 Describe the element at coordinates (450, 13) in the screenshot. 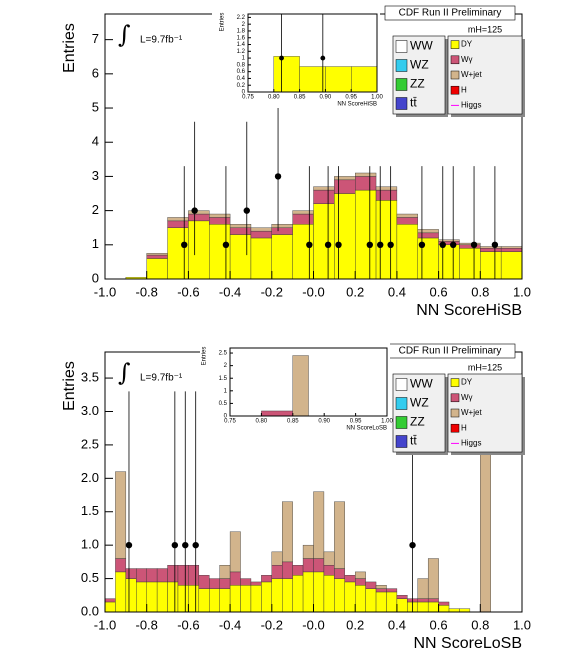

I see `title-box` at that location.